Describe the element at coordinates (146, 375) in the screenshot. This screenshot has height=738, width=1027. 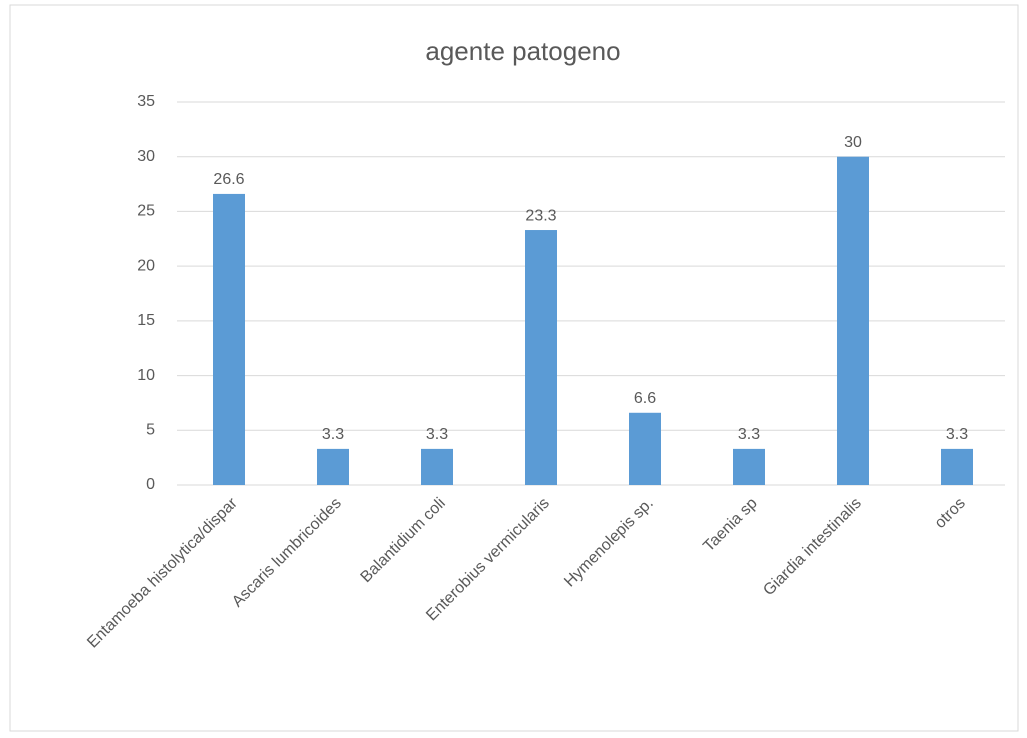
I see `y-tick-label: 10` at that location.